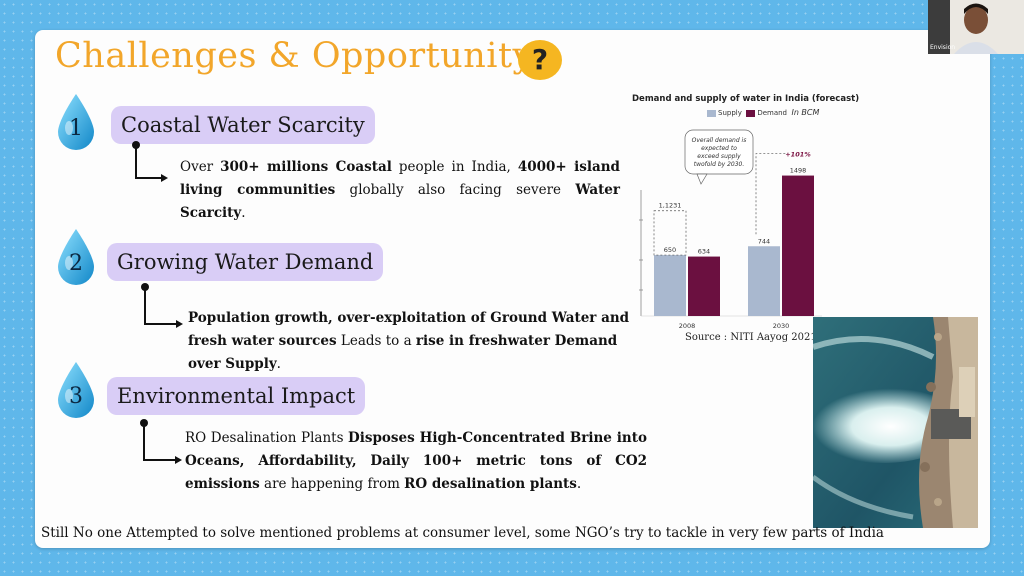  Describe the element at coordinates (306, 167) in the screenshot. I see `text-run: 300+ millions Coastal` at that location.